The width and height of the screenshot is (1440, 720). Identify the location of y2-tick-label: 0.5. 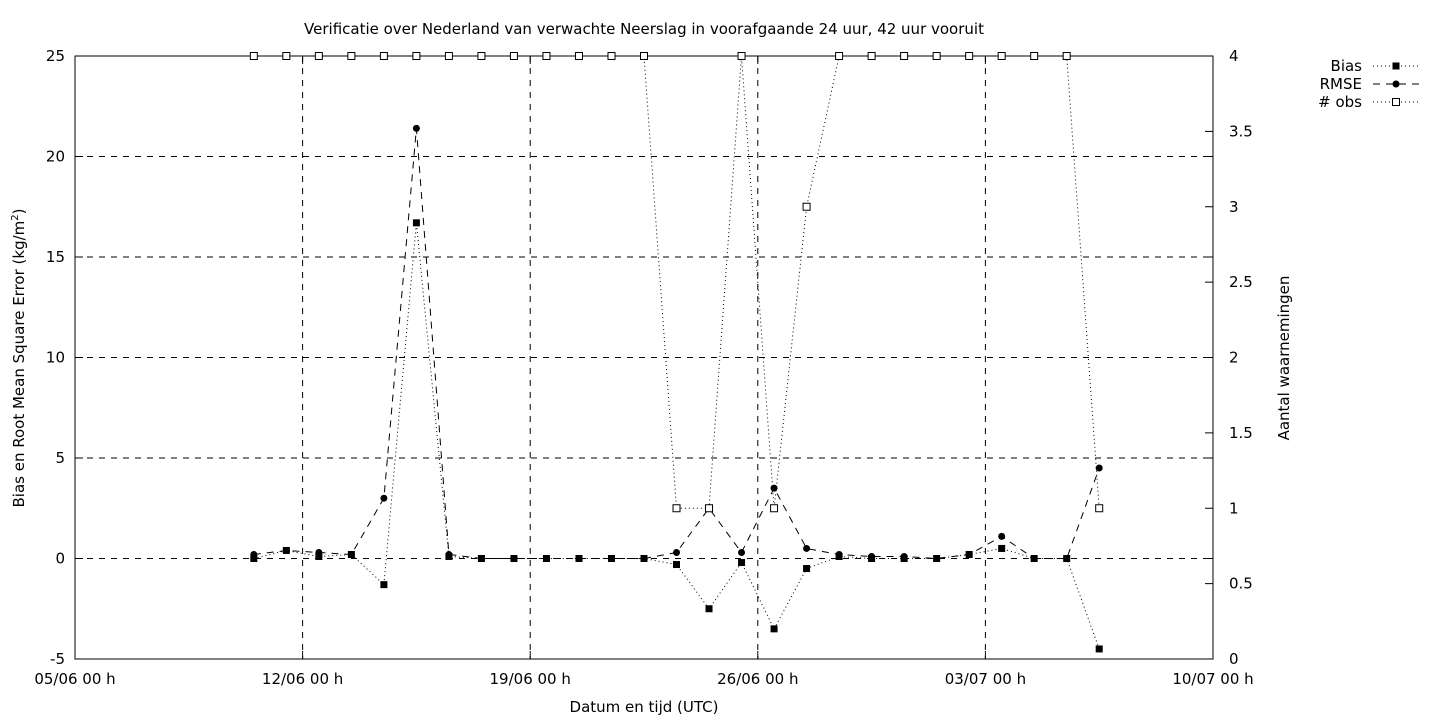
(1241, 584).